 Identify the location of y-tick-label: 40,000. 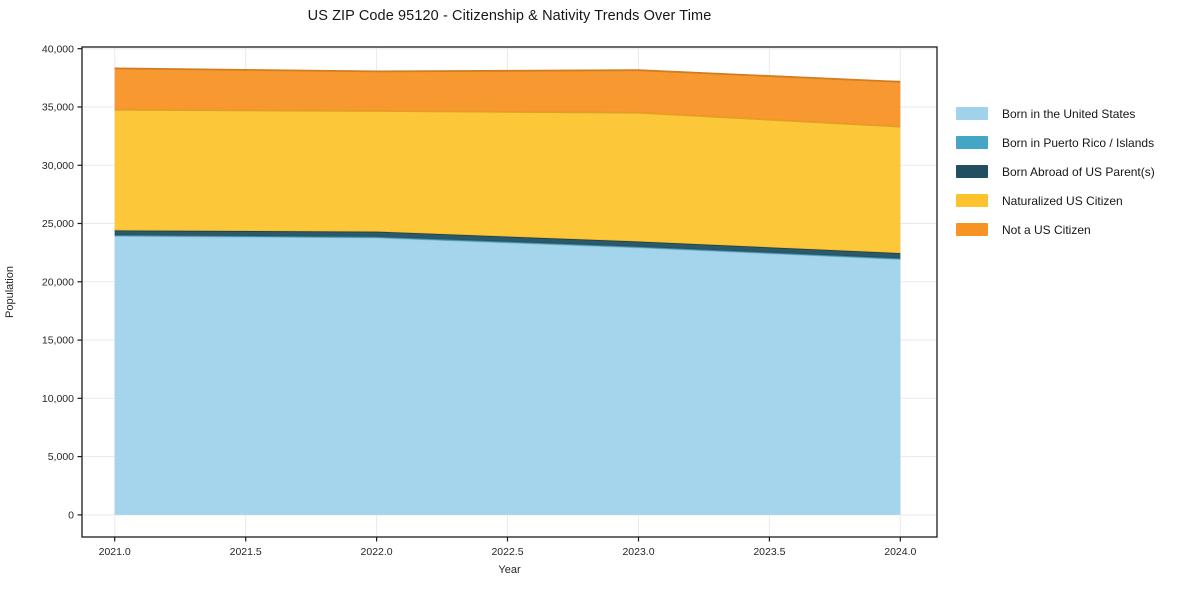
(58, 49).